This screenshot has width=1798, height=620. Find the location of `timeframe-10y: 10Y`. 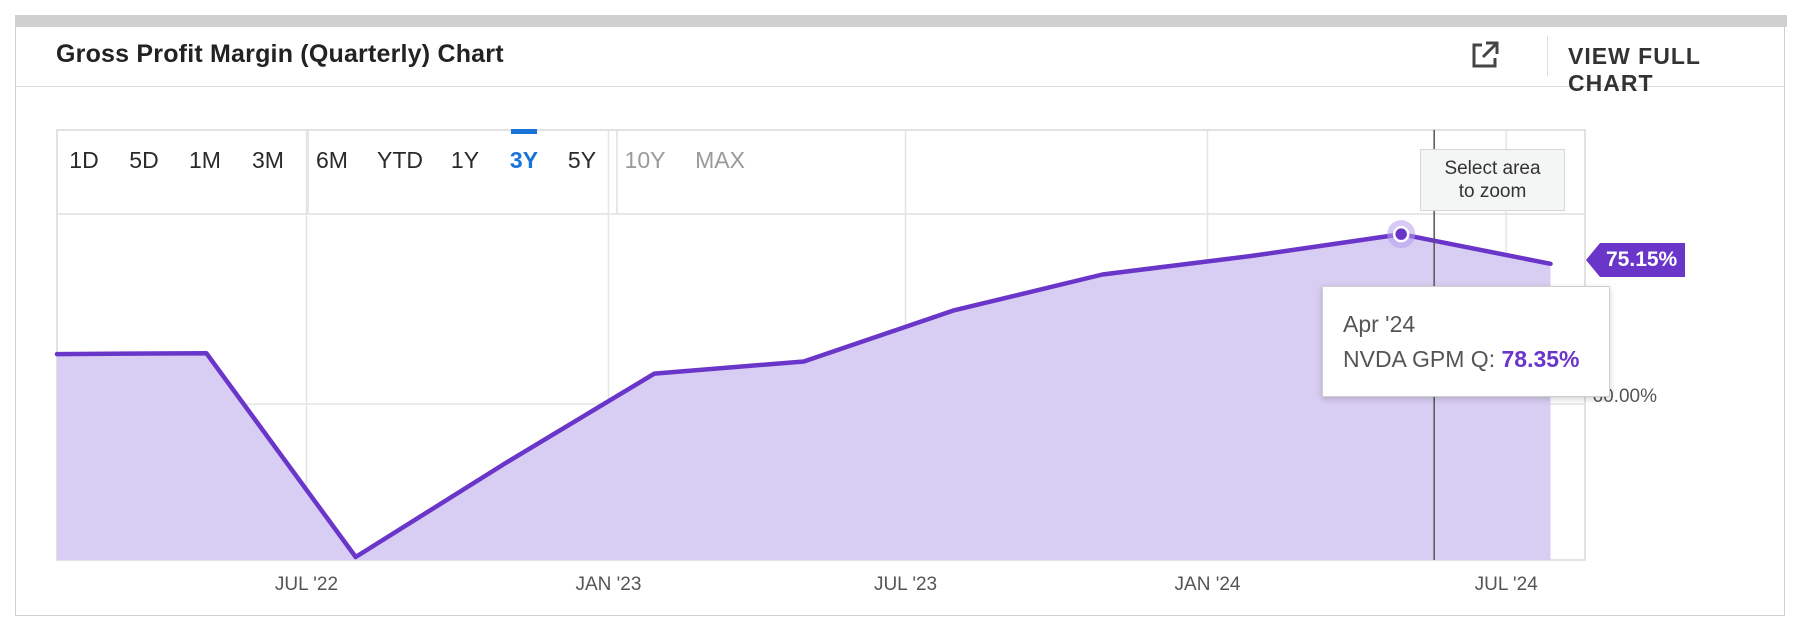

timeframe-10y: 10Y is located at coordinates (645, 160).